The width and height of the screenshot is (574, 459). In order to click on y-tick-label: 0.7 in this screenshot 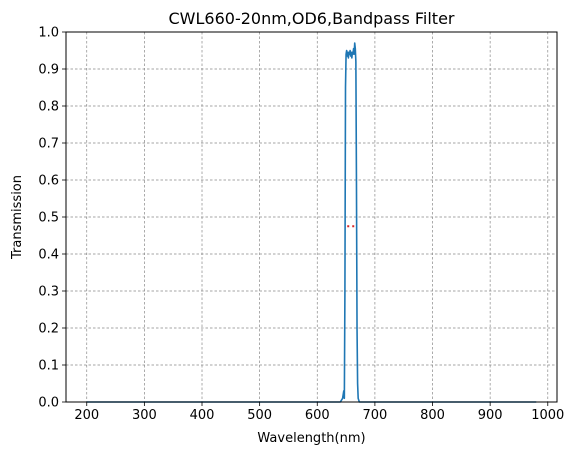, I will do `click(48, 144)`.